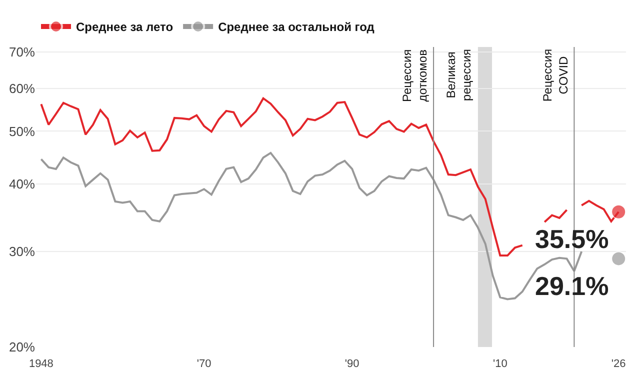 This screenshot has width=640, height=375. What do you see at coordinates (555, 75) in the screenshot?
I see `ref-line-label: Рецессия COVID` at bounding box center [555, 75].